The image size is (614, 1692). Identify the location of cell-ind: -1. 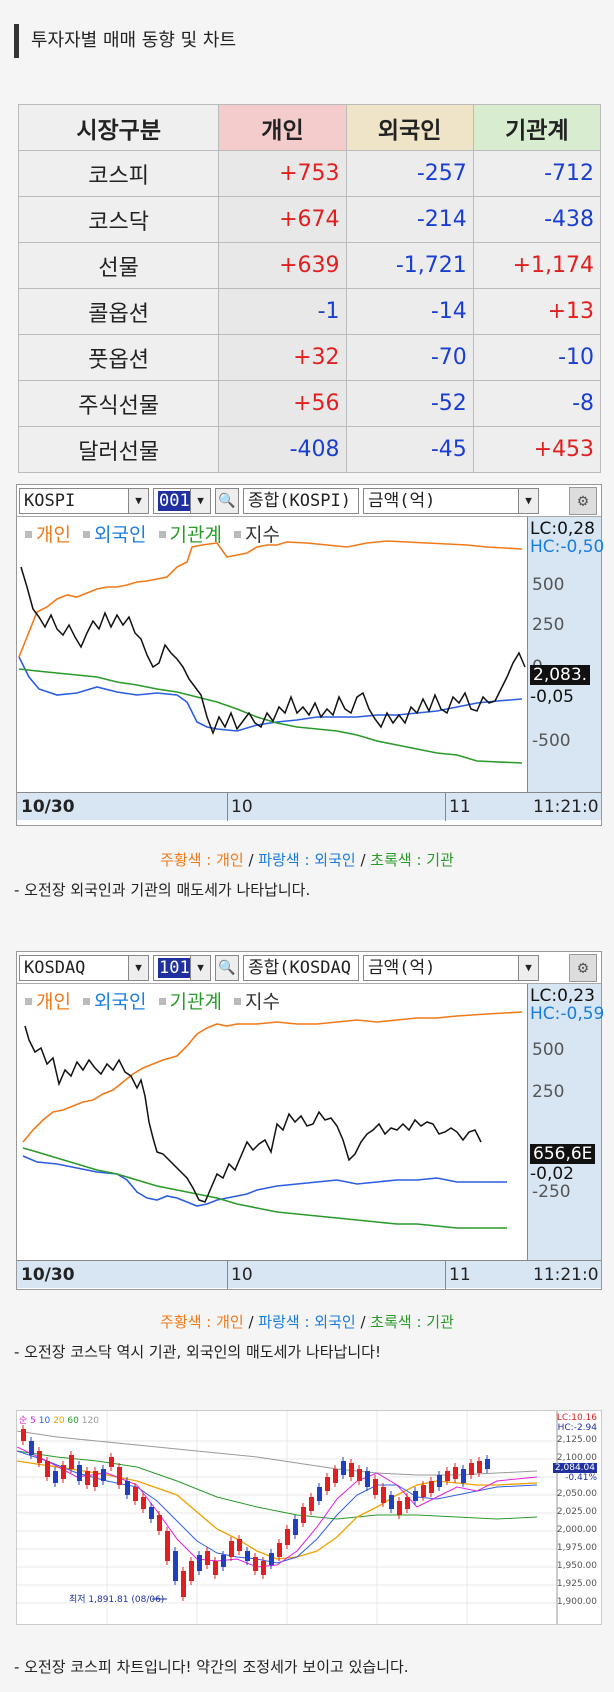
(282, 311).